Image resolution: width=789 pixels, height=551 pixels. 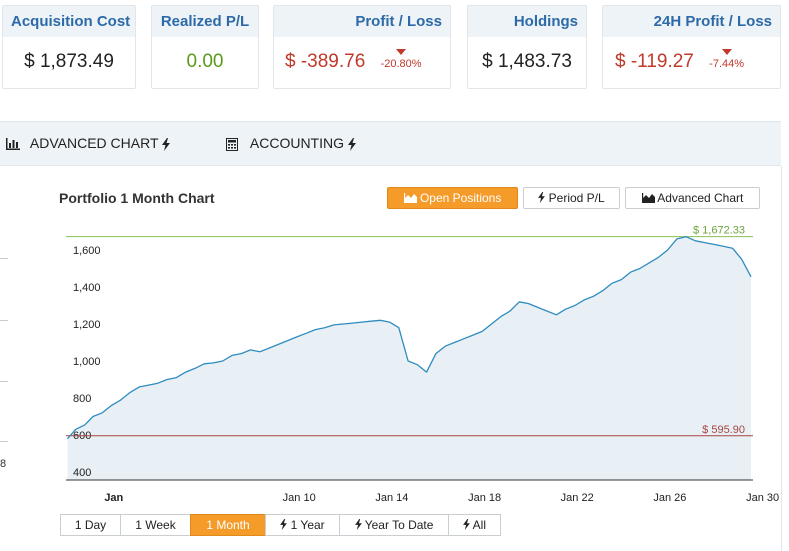 I want to click on range-1-month-label: 1 Month, so click(x=228, y=525).